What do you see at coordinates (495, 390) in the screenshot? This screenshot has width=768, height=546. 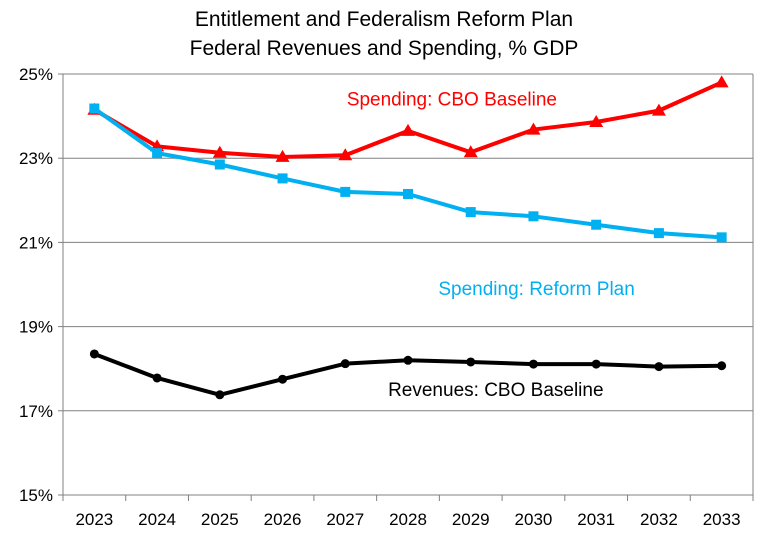 I see `revenues-cbo-baseline-label: Revenues: CBO Baseline` at bounding box center [495, 390].